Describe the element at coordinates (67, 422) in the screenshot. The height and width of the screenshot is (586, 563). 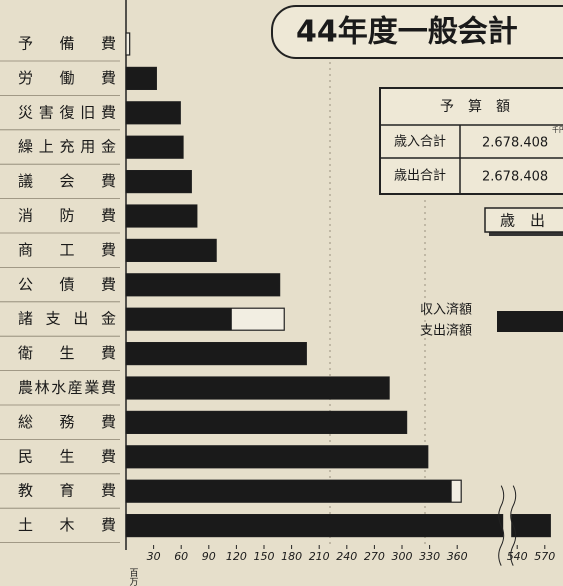
I see `category-label: 総務費` at that location.